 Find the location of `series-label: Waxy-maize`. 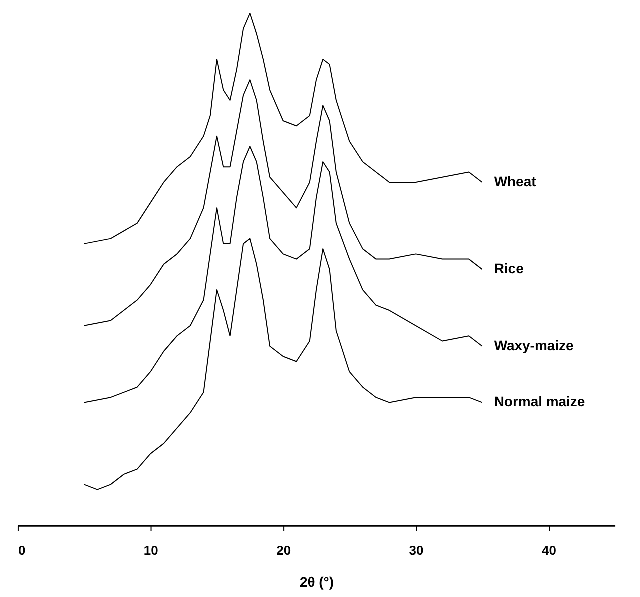

series-label: Waxy-maize is located at coordinates (534, 345).